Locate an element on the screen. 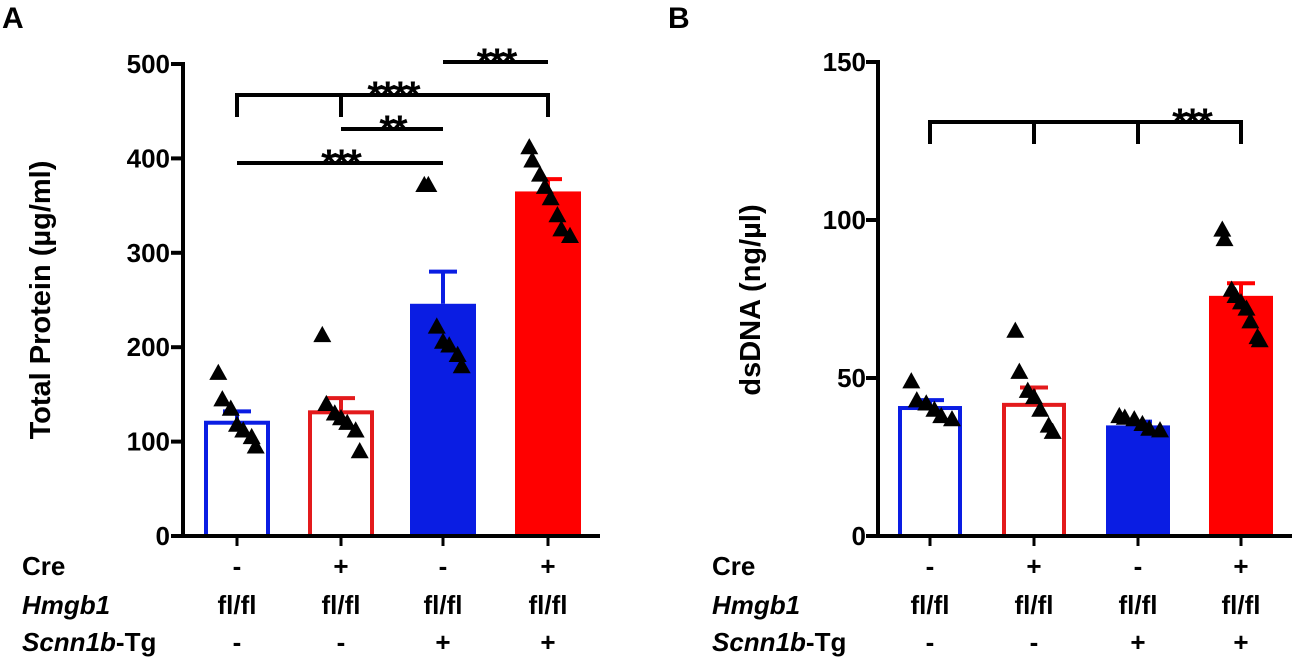  panel-b-ylabel: dsDNA (ng/µl) is located at coordinates (751, 299).